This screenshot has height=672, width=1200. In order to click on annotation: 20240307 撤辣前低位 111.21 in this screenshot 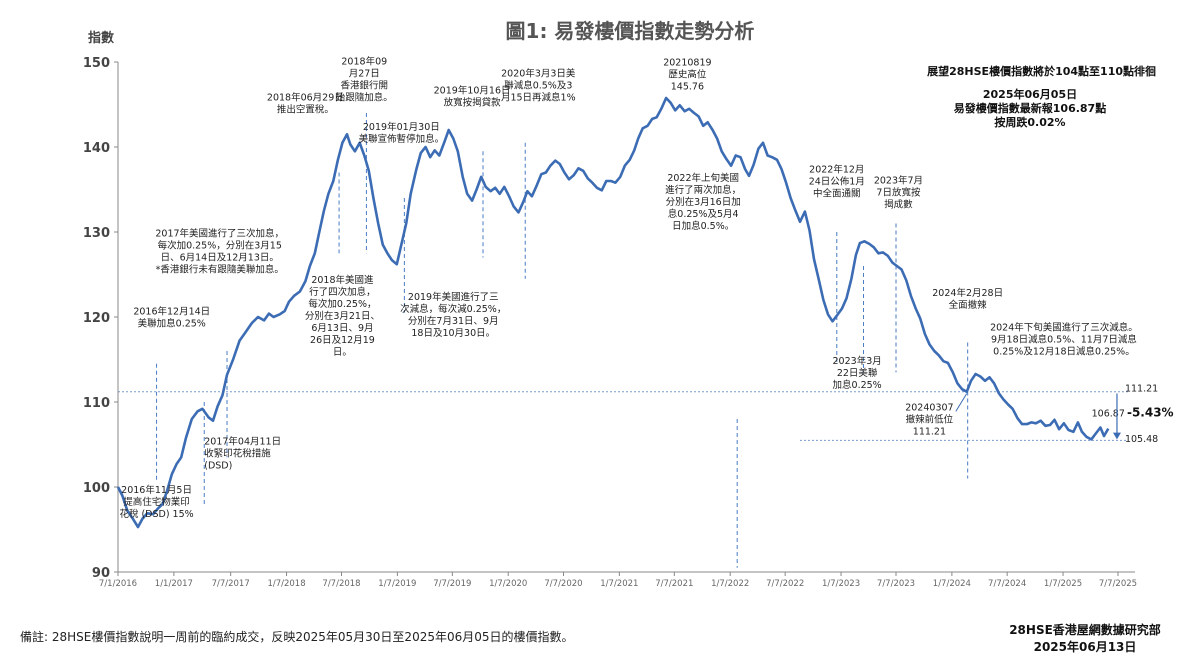, I will do `click(929, 420)`.